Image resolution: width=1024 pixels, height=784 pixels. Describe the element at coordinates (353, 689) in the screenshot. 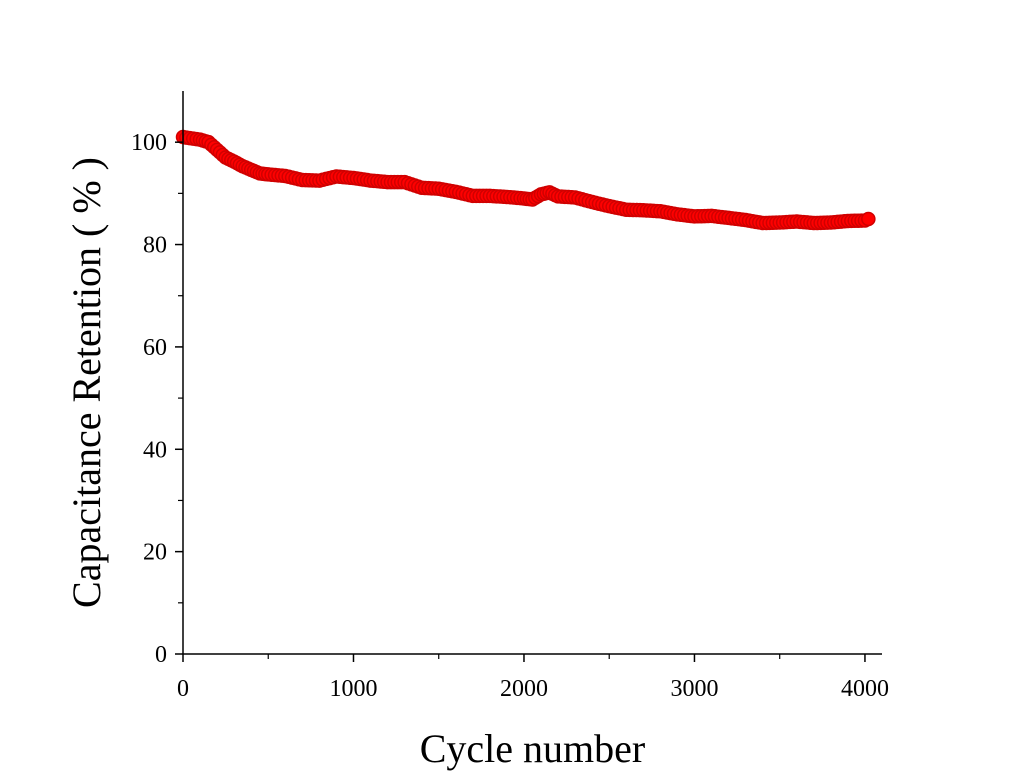

I see `x-tick-label: 1000` at that location.